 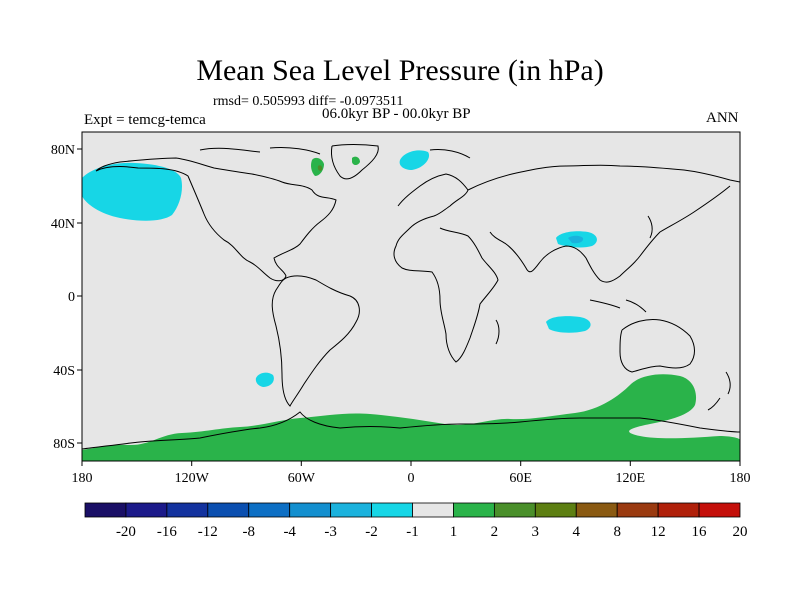 I want to click on lat-label-40s: 40S, so click(x=64, y=371).